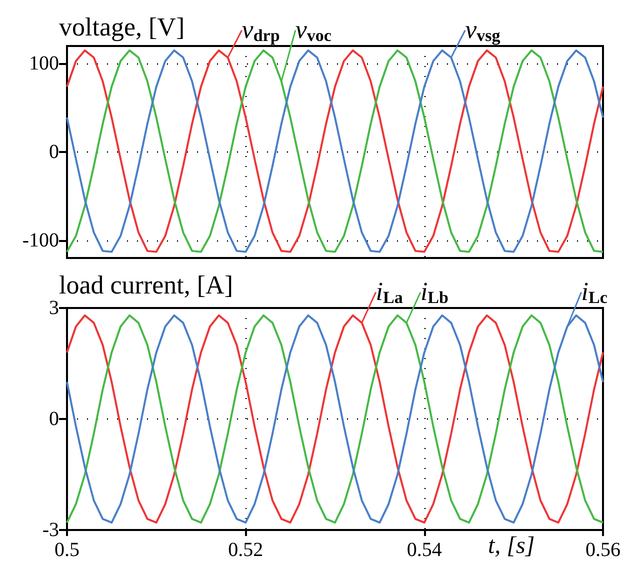 The width and height of the screenshot is (625, 573). Describe the element at coordinates (122, 27) in the screenshot. I see `y-axis-title: voltage, [V]` at that location.